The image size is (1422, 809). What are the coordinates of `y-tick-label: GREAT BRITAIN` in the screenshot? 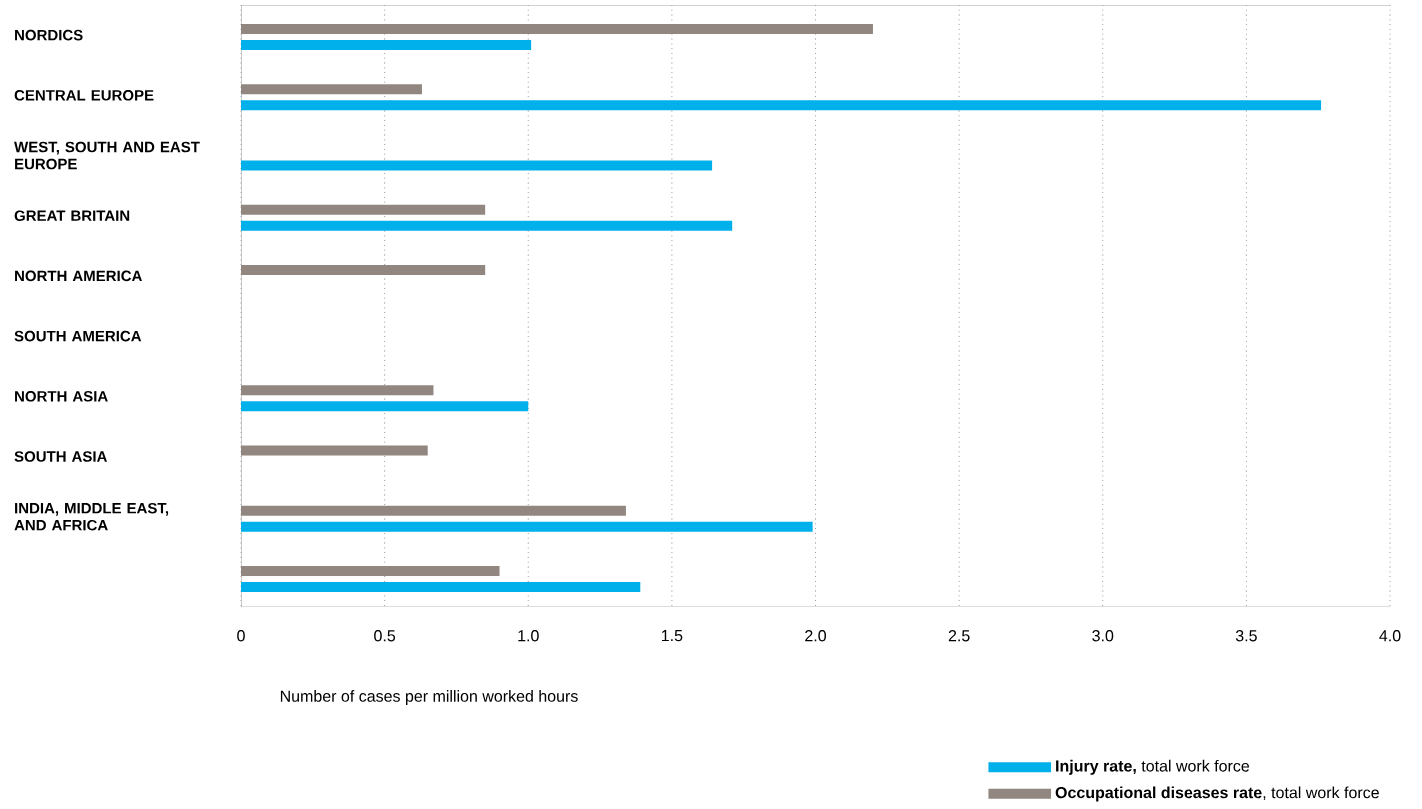 It's located at (72, 215).